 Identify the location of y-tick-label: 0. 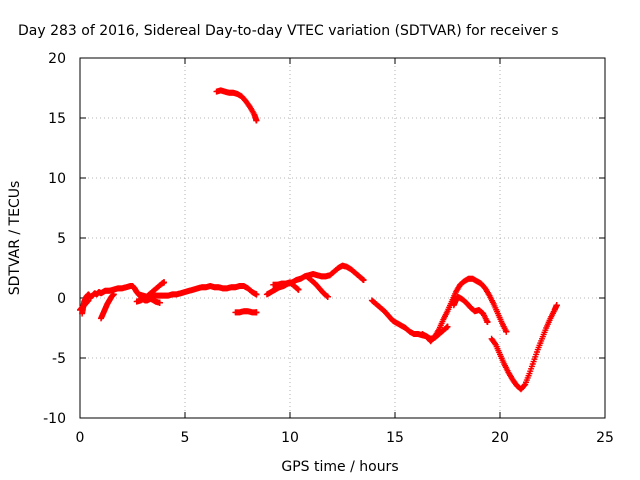
(61, 299).